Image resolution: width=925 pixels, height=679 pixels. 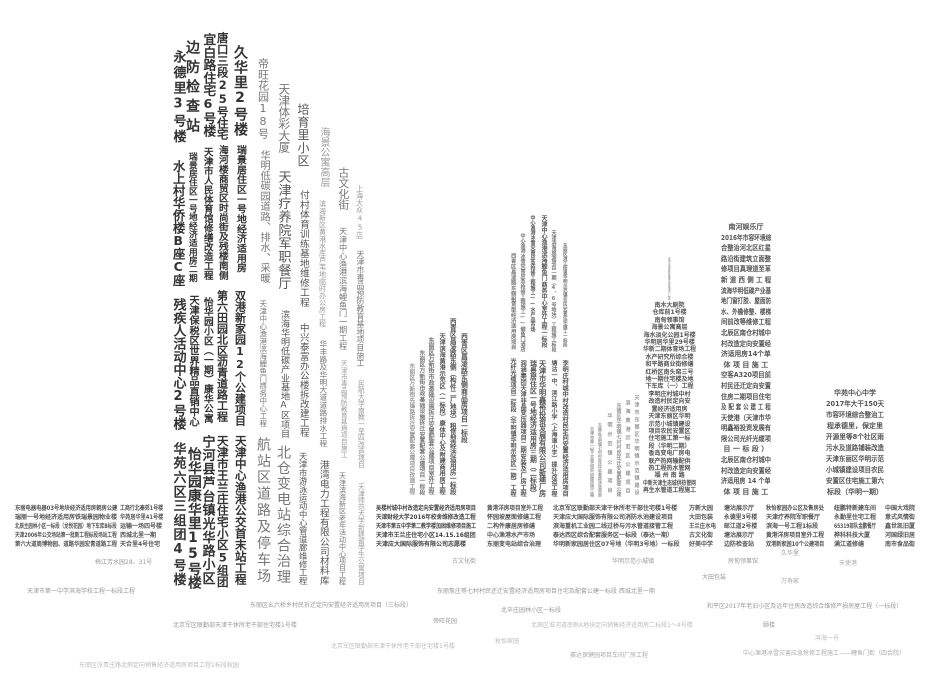 What do you see at coordinates (669, 446) in the screenshot?
I see `text-line: 段（华明二期）` at bounding box center [669, 446].